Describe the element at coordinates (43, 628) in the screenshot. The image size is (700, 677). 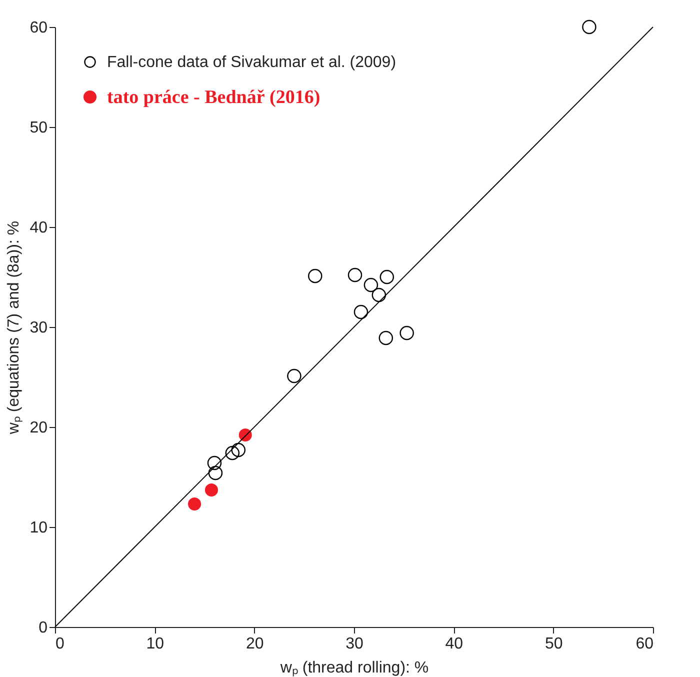
I see `y-tick-label: 0` at that location.